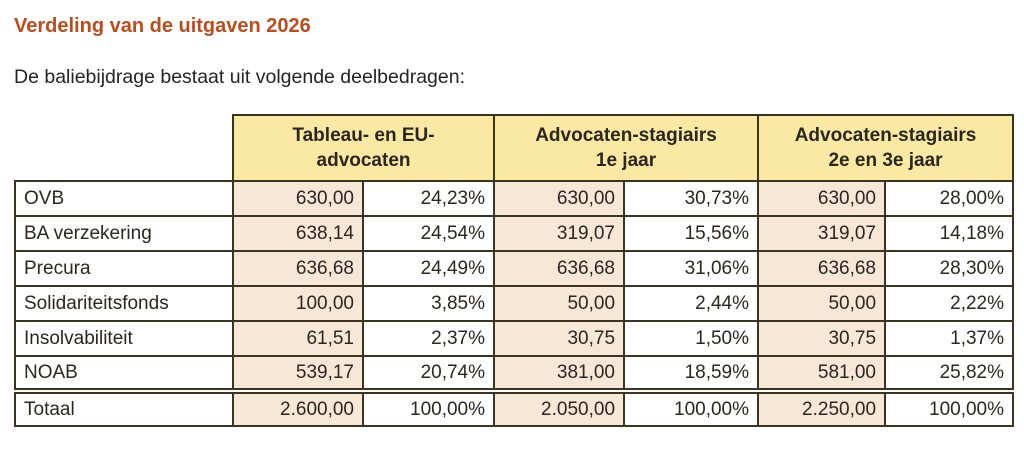  Describe the element at coordinates (298, 303) in the screenshot. I see `amount-cell: 100,00` at that location.